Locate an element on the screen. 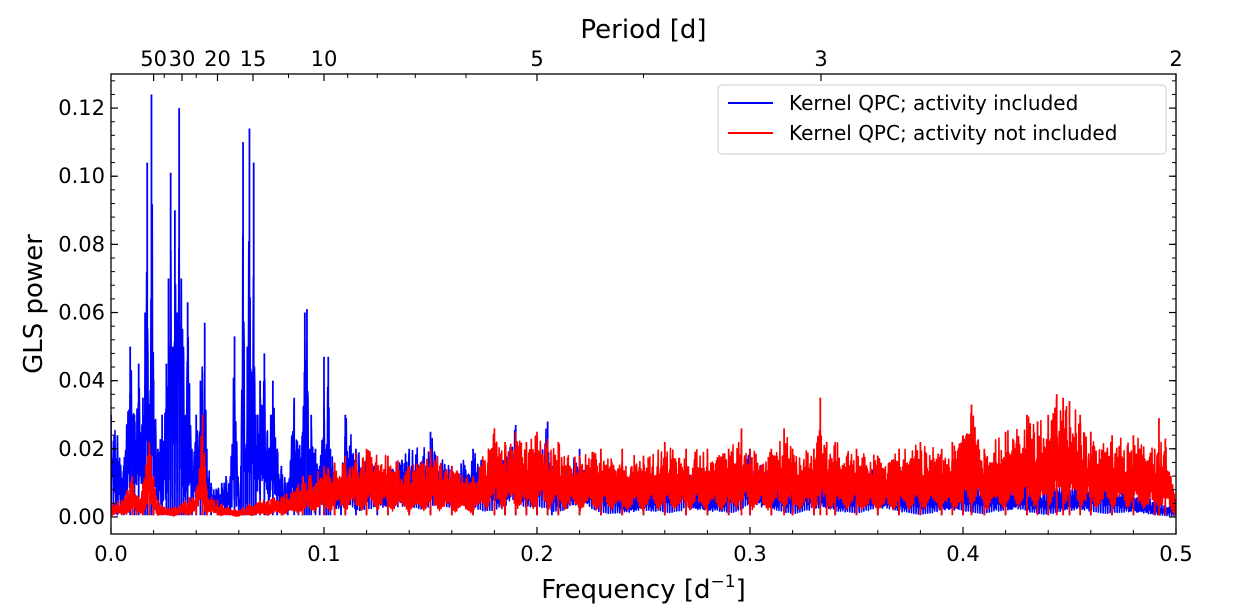  y-tick-label: 0.04 is located at coordinates (81, 381).